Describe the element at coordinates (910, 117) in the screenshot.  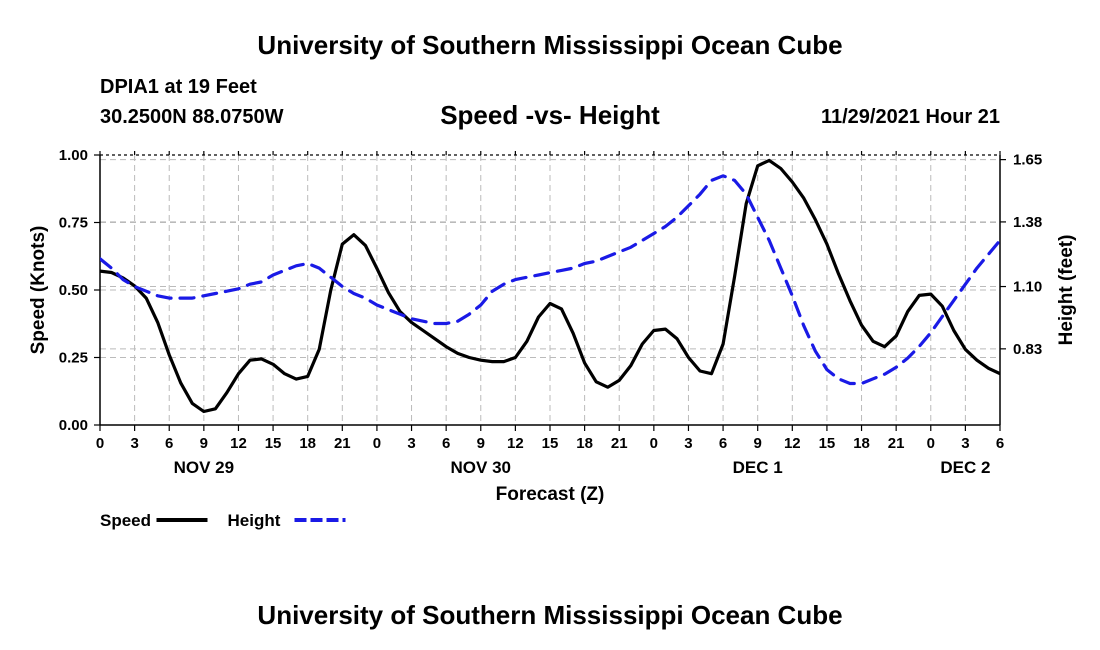
I see `run-time-label: 11/29/2021 Hour 21` at that location.